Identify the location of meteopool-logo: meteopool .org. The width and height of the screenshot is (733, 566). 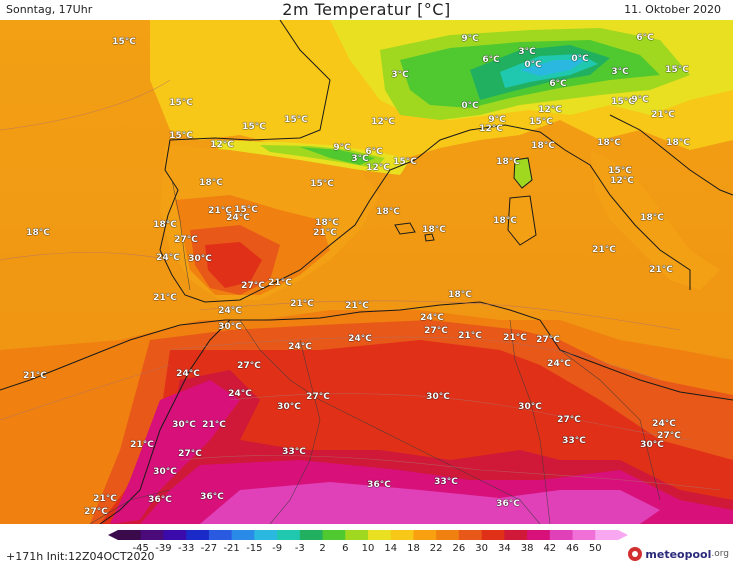
(678, 554).